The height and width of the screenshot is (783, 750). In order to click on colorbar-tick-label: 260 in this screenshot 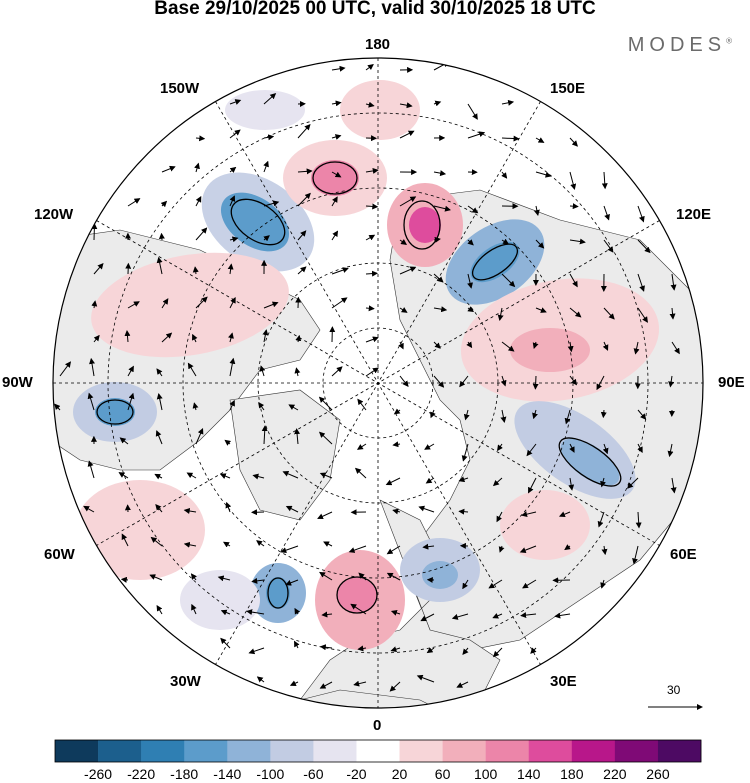, I will do `click(658, 774)`.